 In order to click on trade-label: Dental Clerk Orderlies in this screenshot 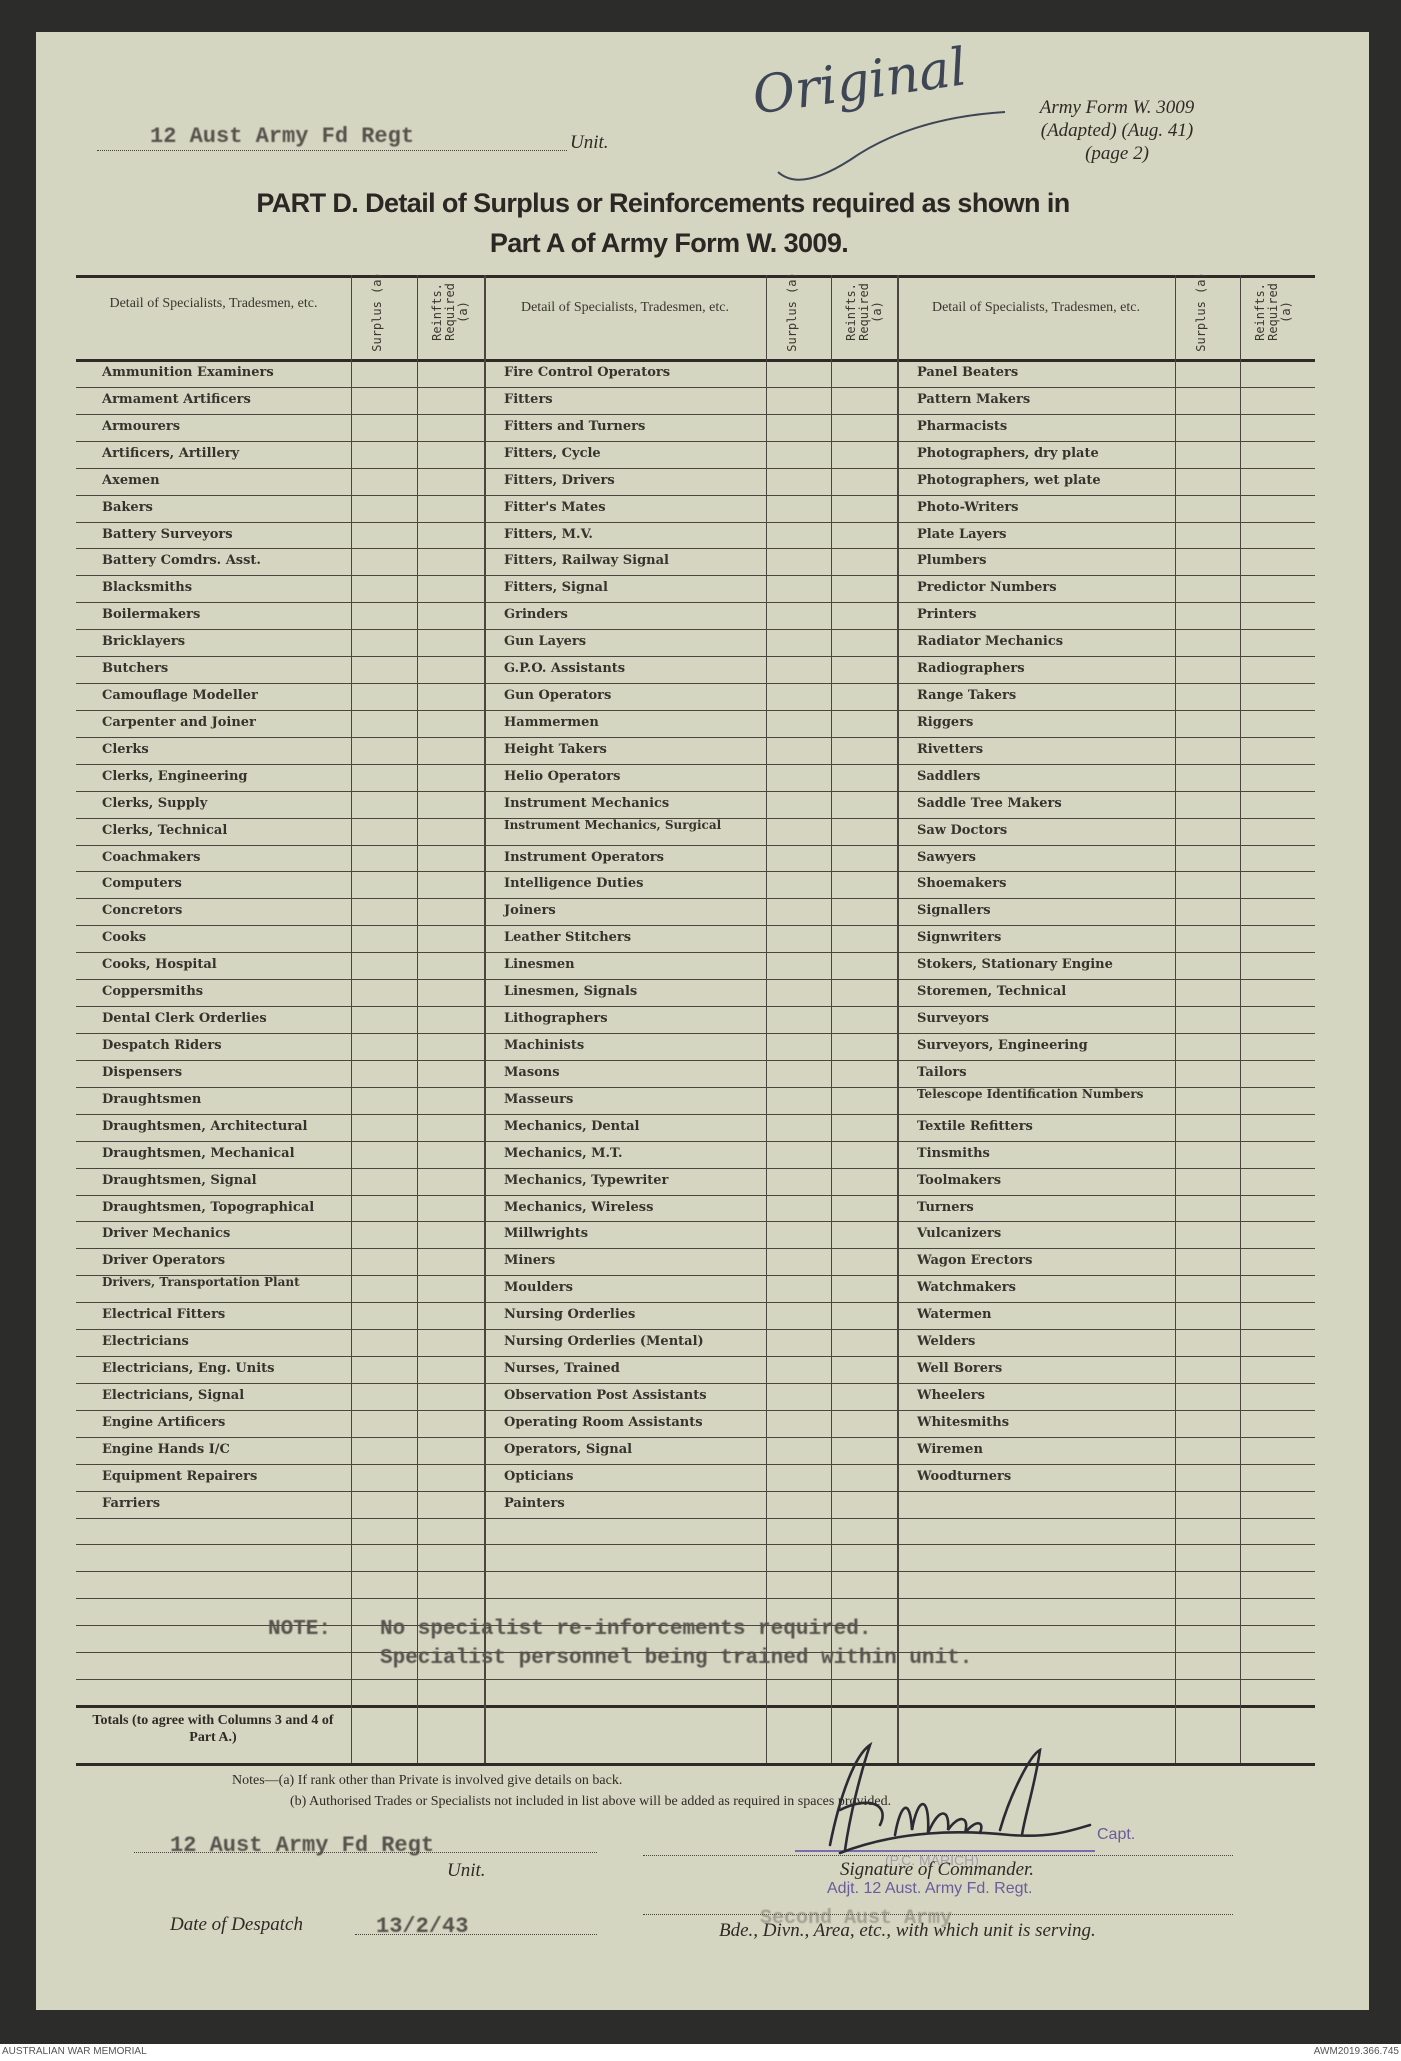, I will do `click(184, 1018)`.